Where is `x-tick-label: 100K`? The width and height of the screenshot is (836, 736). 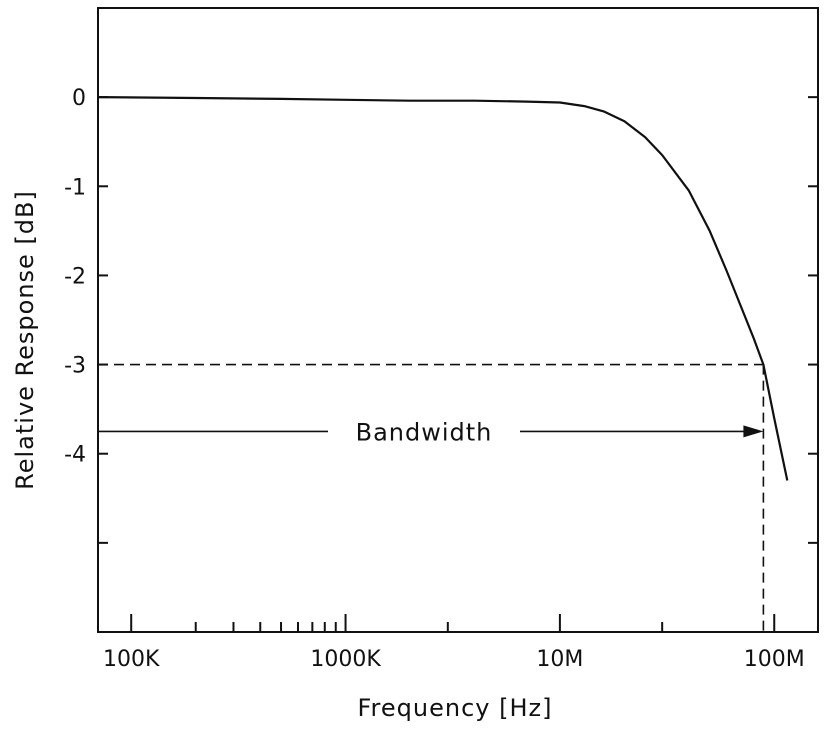
x-tick-label: 100K is located at coordinates (131, 659).